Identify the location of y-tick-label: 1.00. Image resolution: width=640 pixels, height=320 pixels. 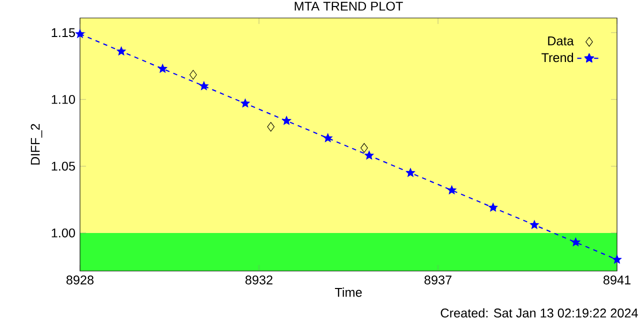
(64, 233).